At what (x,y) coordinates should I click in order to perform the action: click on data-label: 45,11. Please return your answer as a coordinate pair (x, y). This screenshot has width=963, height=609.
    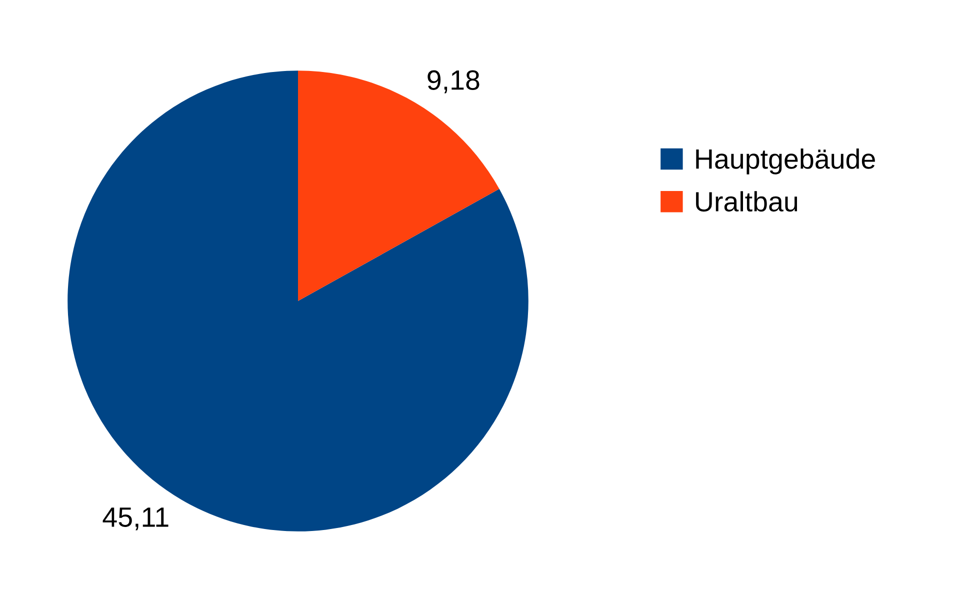
    Looking at the image, I should click on (135, 519).